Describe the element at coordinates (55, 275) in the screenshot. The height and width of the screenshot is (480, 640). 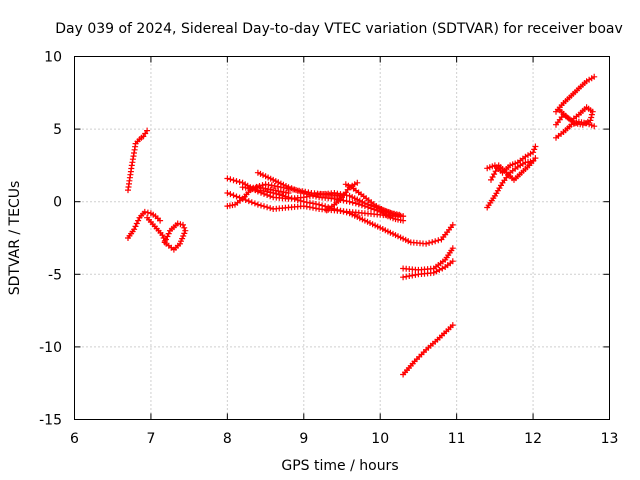
I see `y-tick-label: -5` at that location.